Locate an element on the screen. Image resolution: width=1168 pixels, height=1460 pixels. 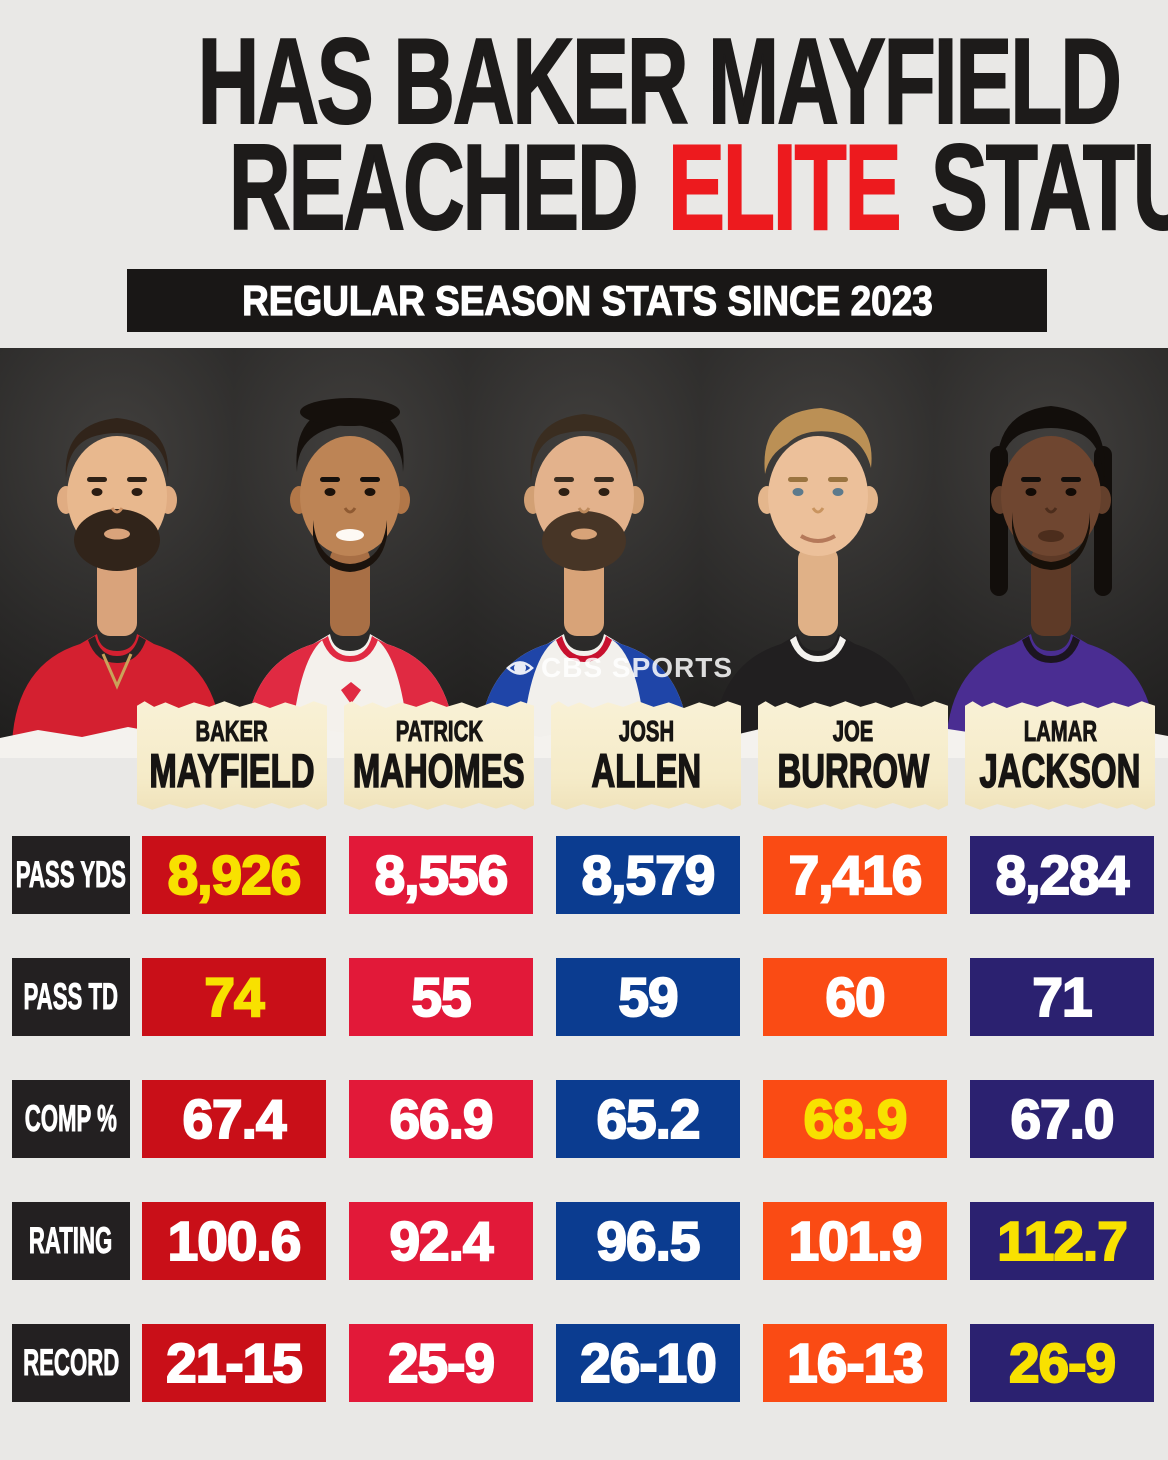
name-tag-baker-mayfield: BAKER MAYFIELD is located at coordinates (232, 755).